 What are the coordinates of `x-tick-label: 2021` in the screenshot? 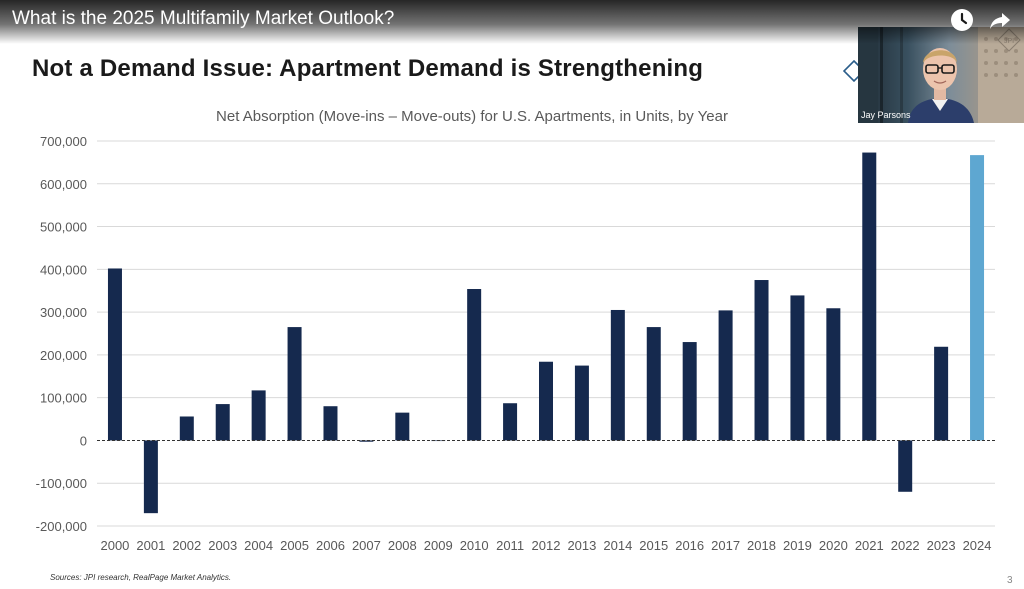 It's located at (869, 545).